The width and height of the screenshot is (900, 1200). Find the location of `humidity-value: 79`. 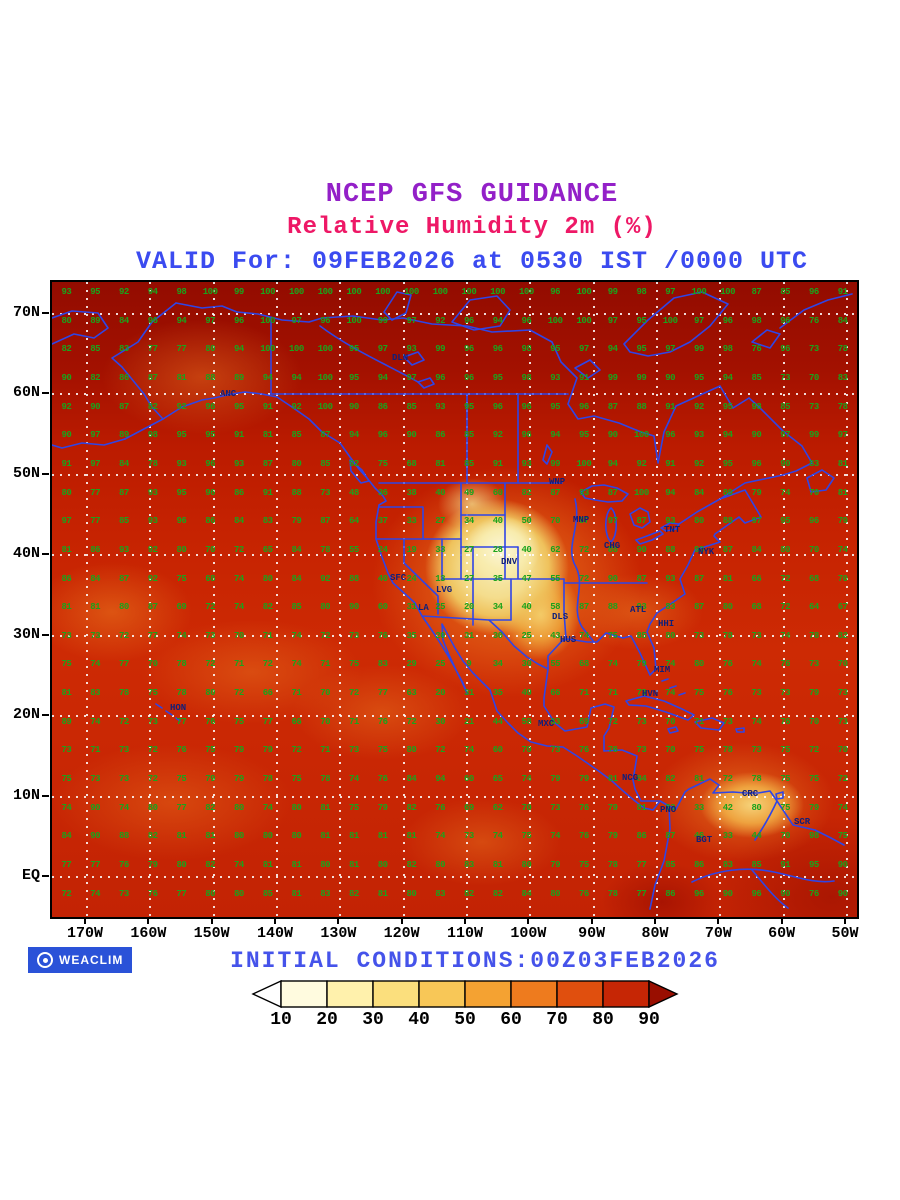

humidity-value: 79 is located at coordinates (842, 521).